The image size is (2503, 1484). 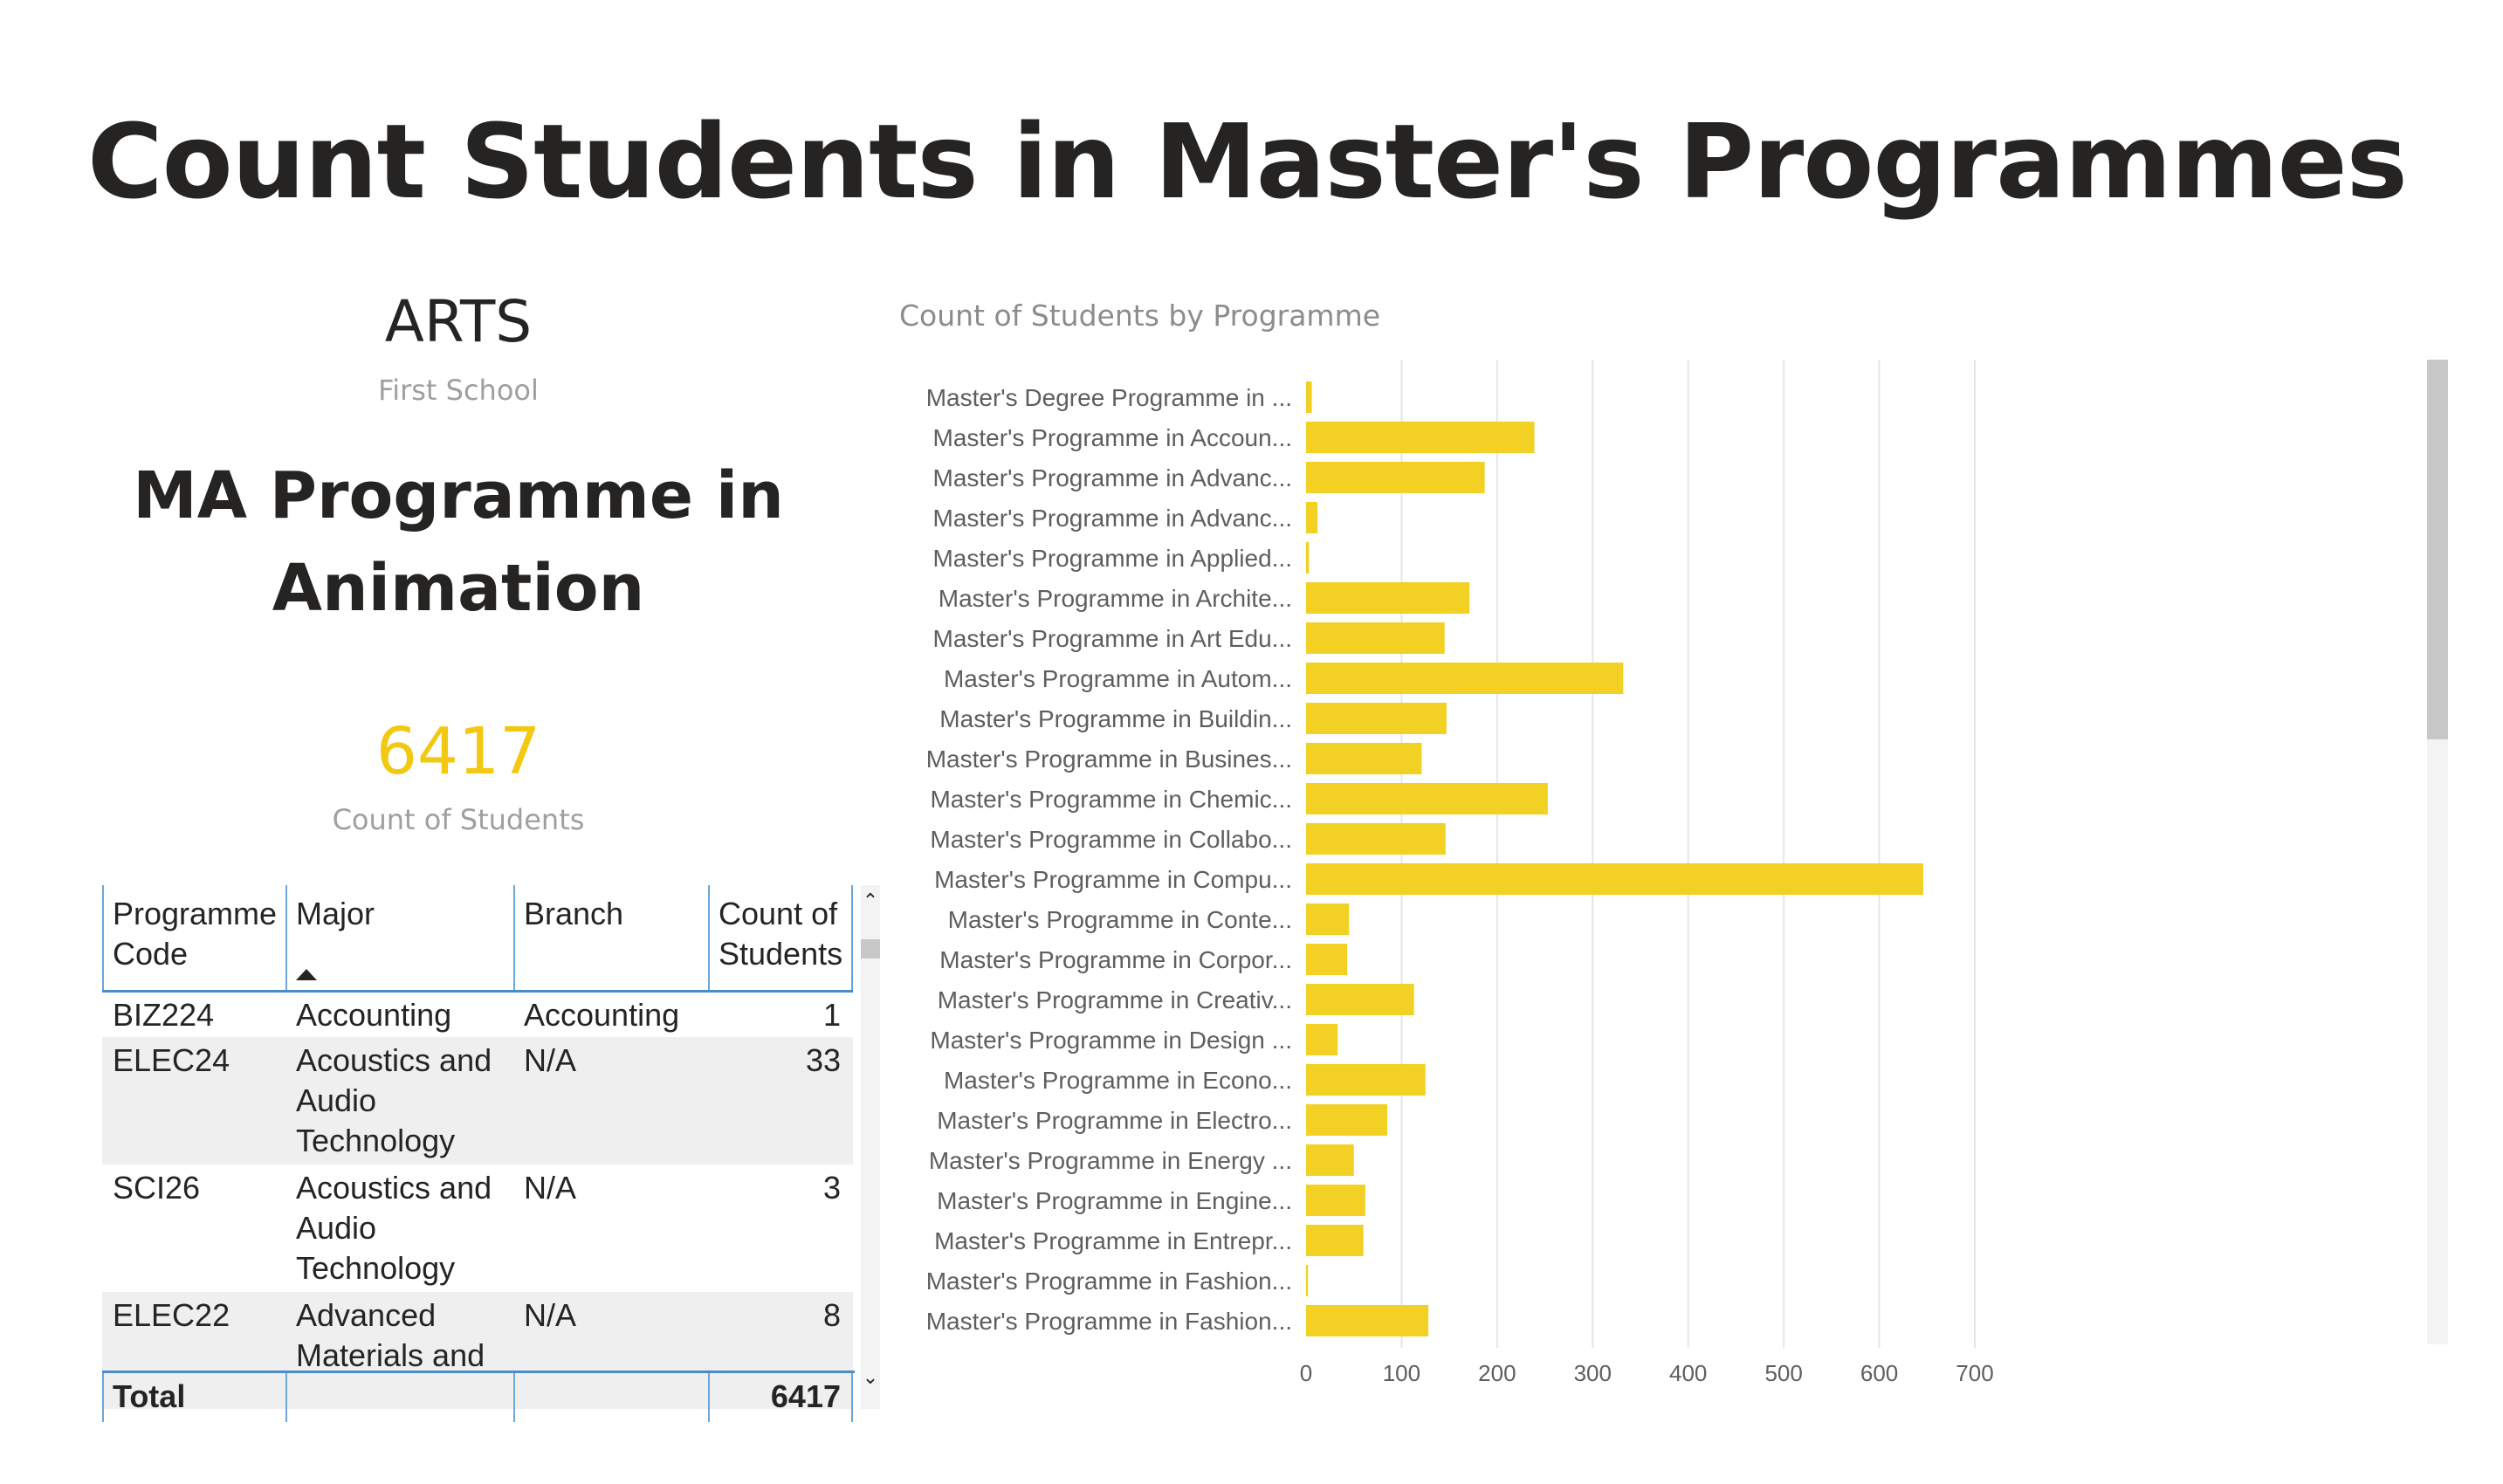 What do you see at coordinates (823, 1060) in the screenshot?
I see `cell-count: 33` at bounding box center [823, 1060].